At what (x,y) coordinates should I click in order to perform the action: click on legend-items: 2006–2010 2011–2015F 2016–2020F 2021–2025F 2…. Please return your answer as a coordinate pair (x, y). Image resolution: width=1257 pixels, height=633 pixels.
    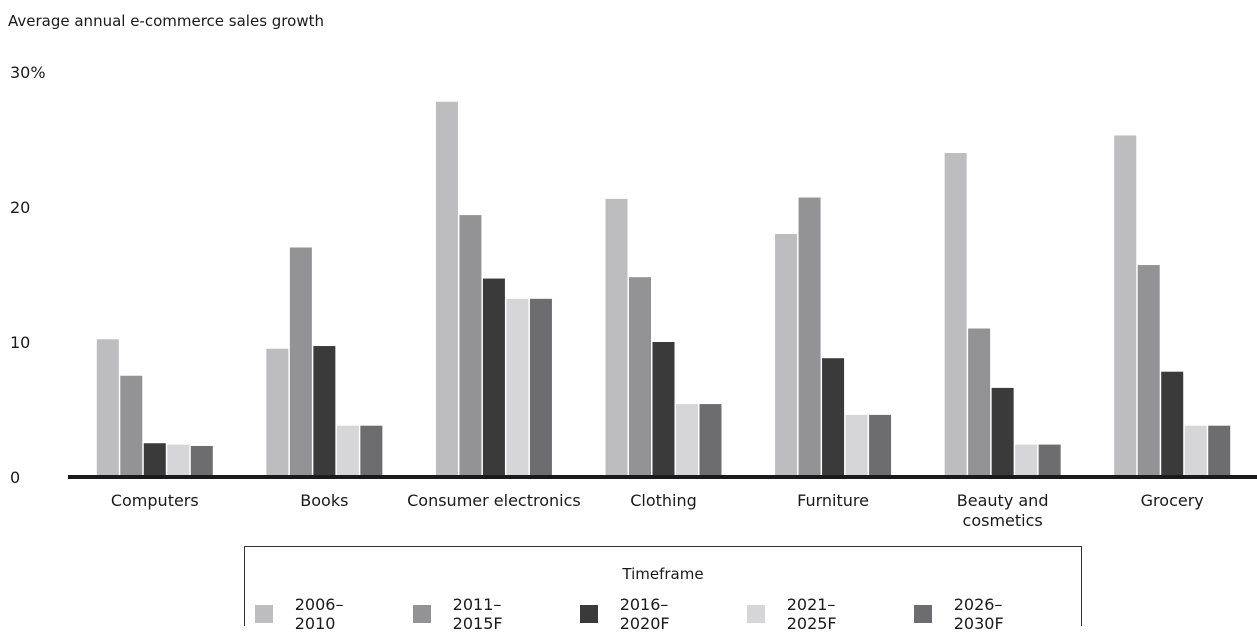
    Looking at the image, I should click on (668, 614).